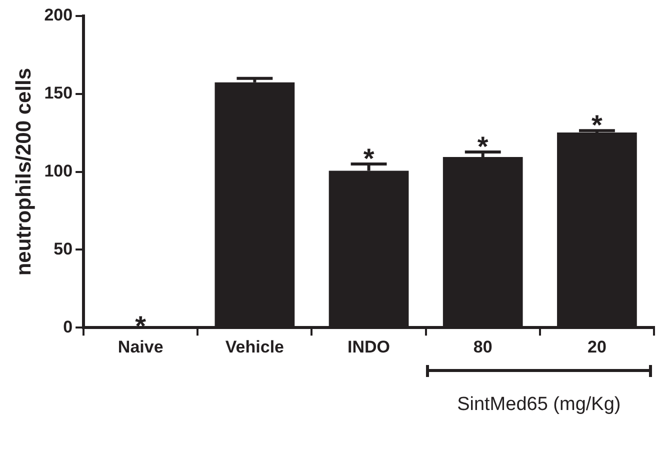 The height and width of the screenshot is (452, 658). What do you see at coordinates (254, 346) in the screenshot?
I see `x-tick-label: Vehicle` at bounding box center [254, 346].